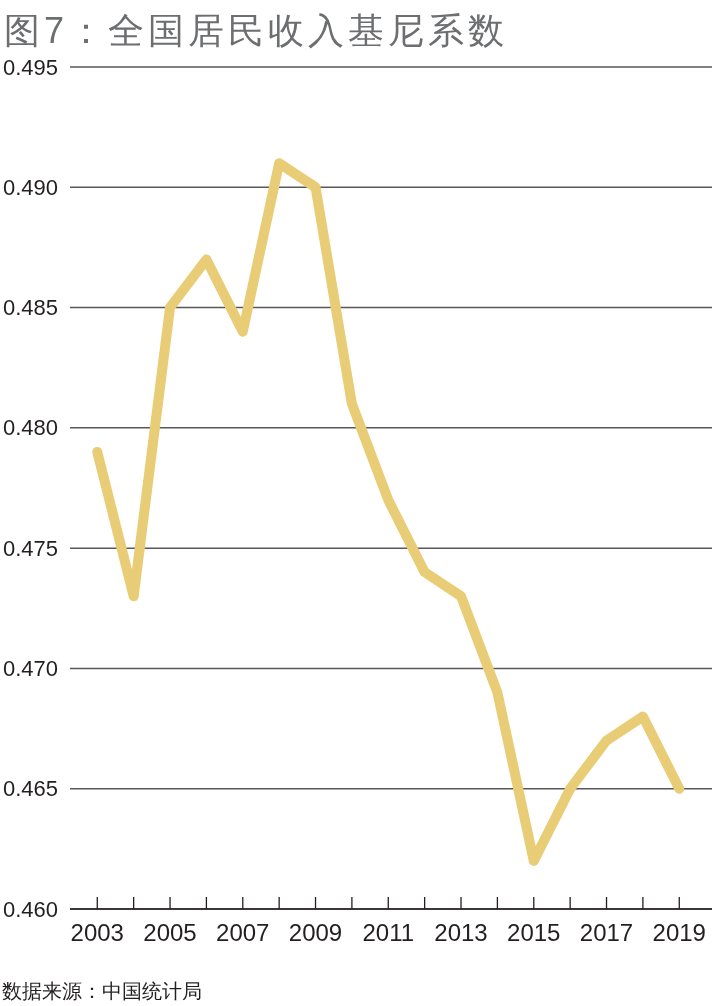 The width and height of the screenshot is (712, 1006). I want to click on ytick-label: 0.475, so click(30, 548).